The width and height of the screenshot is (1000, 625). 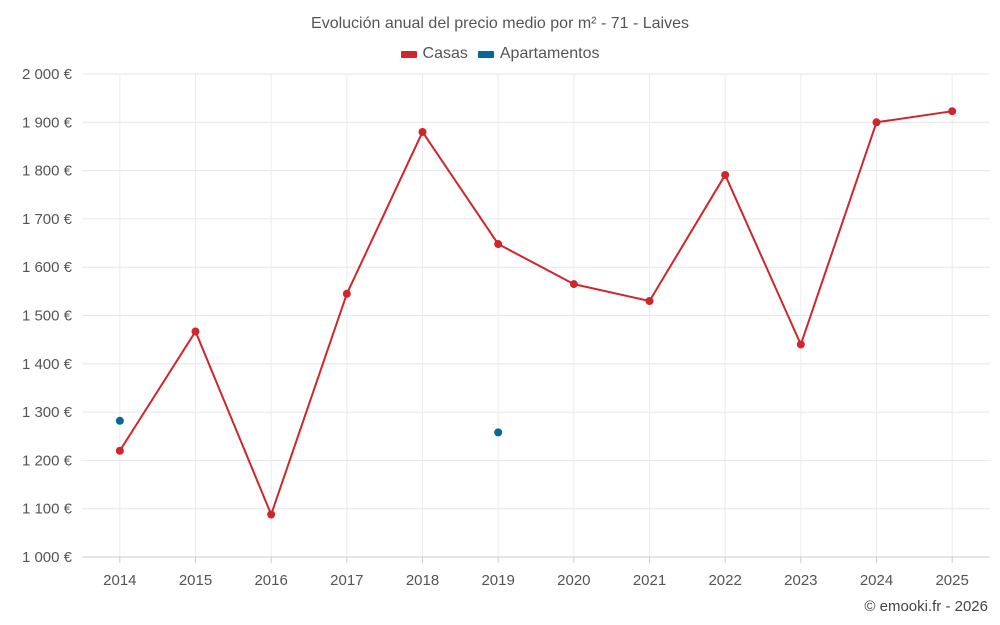 I want to click on y-tick-label: 1 400 €, so click(x=47, y=364).